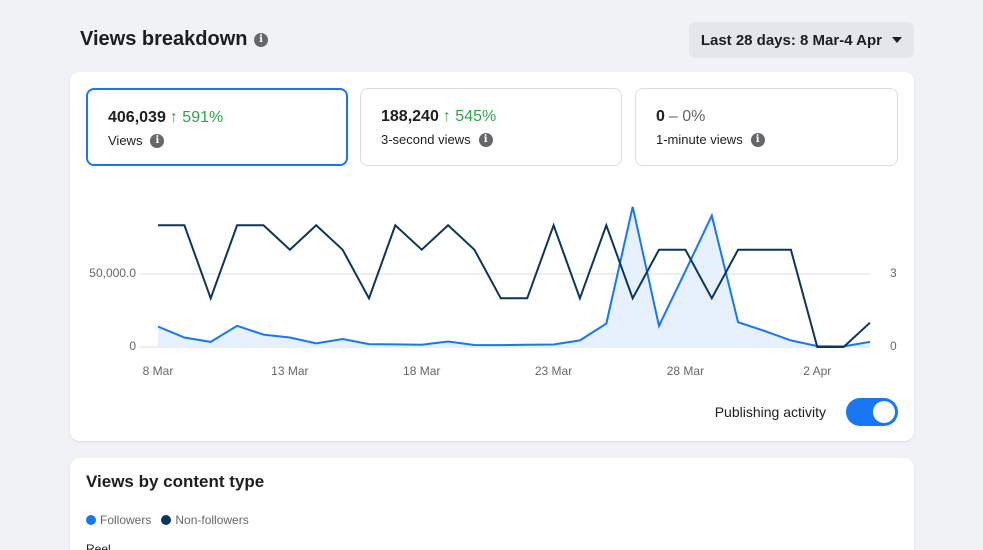 This screenshot has width=983, height=550. Describe the element at coordinates (289, 371) in the screenshot. I see `x-tick-label: 13 Mar` at that location.